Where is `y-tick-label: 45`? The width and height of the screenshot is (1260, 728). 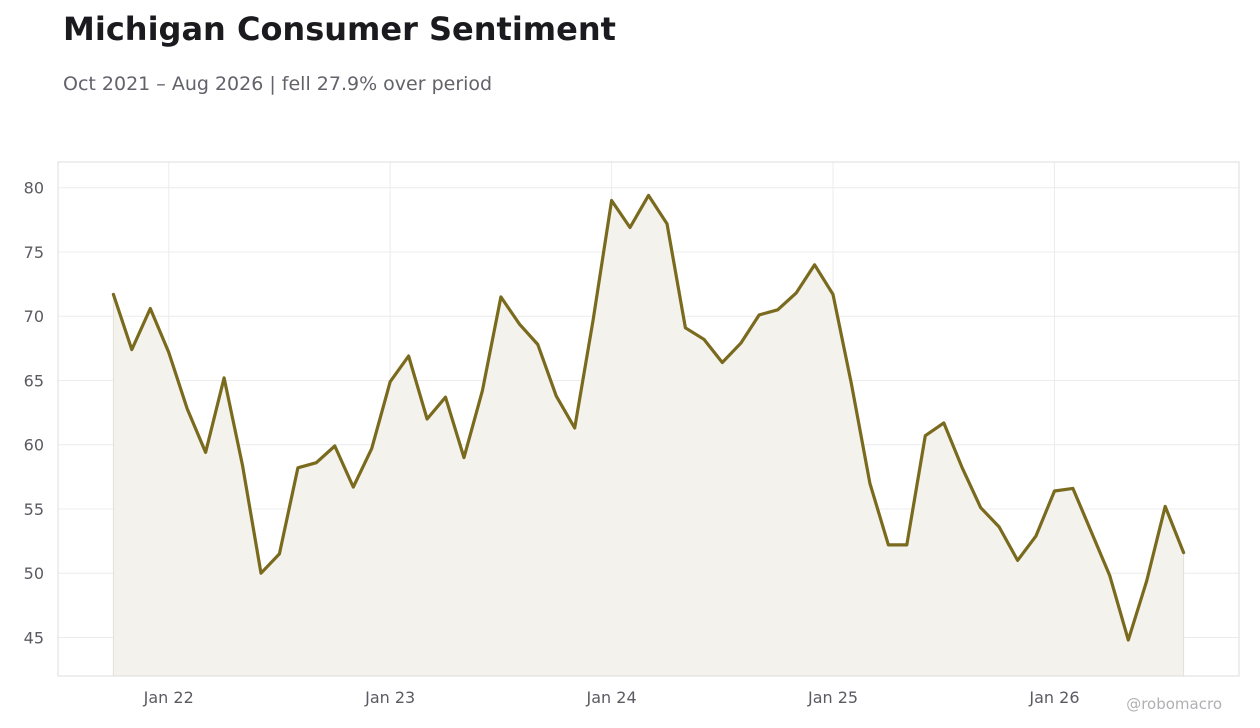 y-tick-label: 45 is located at coordinates (34, 637).